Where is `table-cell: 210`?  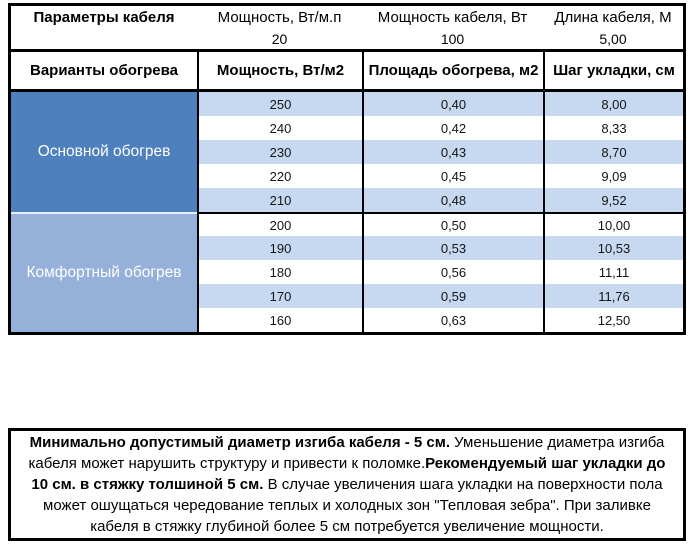 table-cell: 210 is located at coordinates (279, 200).